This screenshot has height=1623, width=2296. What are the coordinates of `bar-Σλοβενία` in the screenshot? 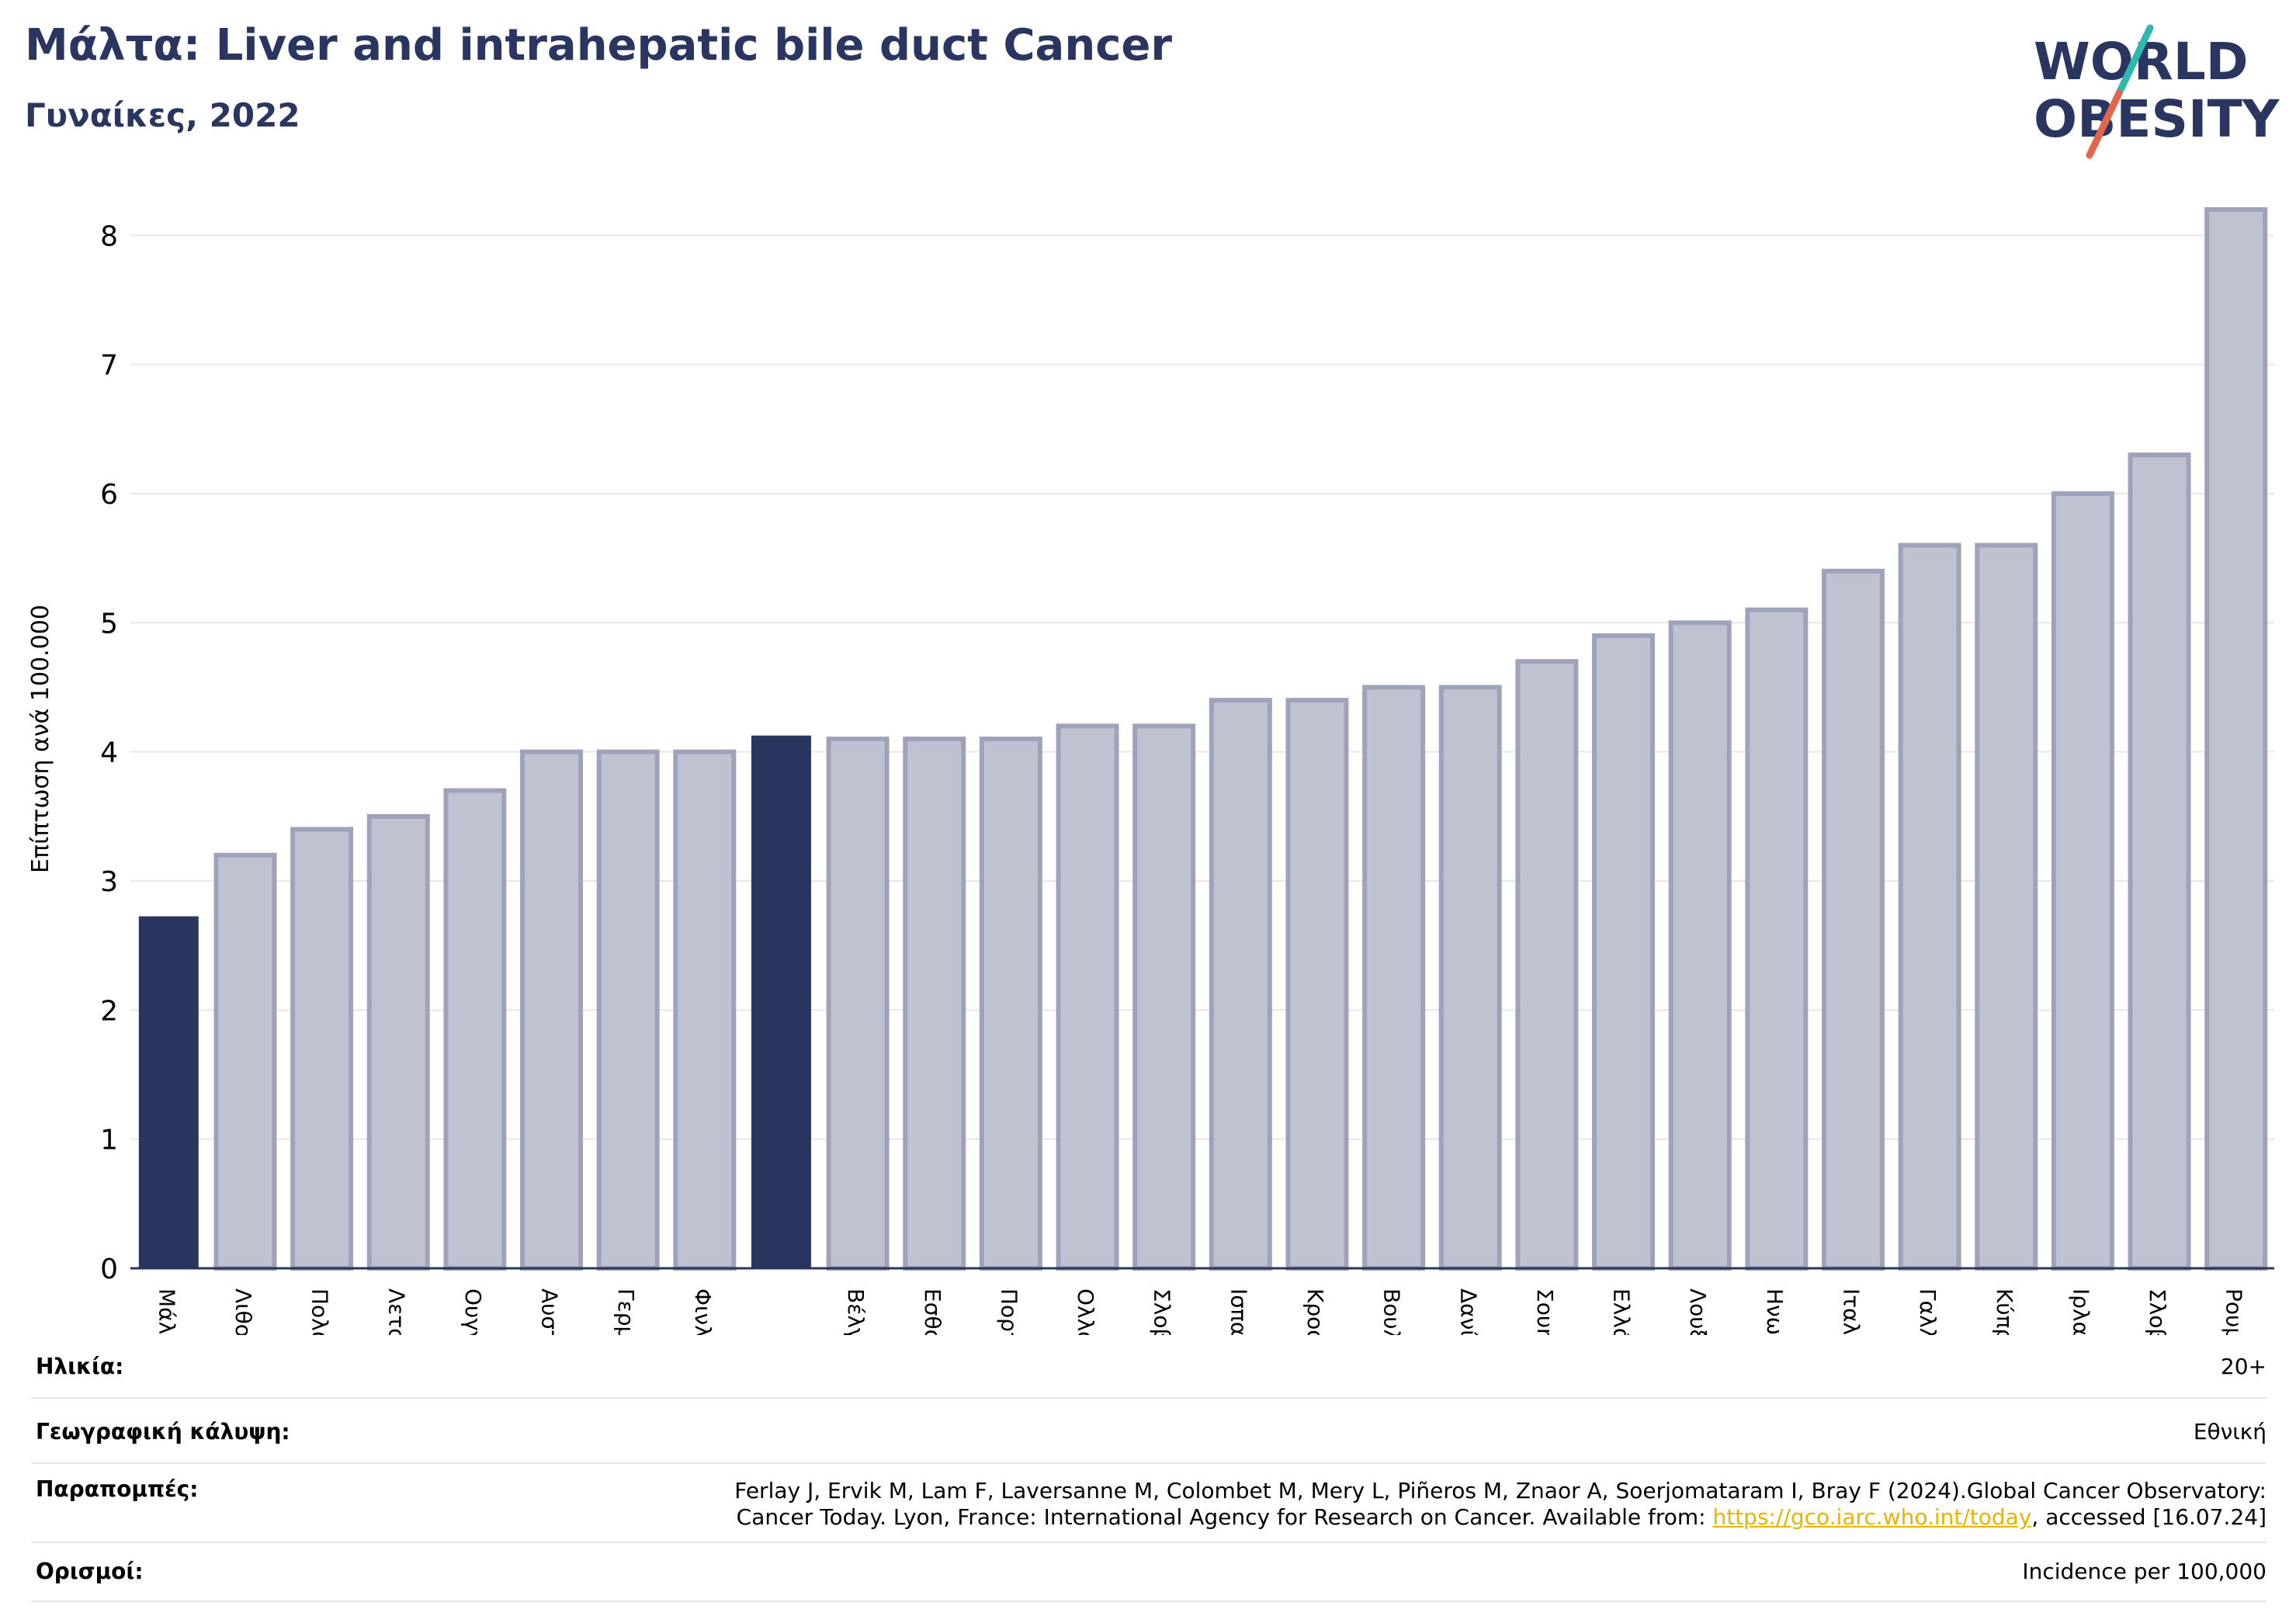 It's located at (2159, 862).